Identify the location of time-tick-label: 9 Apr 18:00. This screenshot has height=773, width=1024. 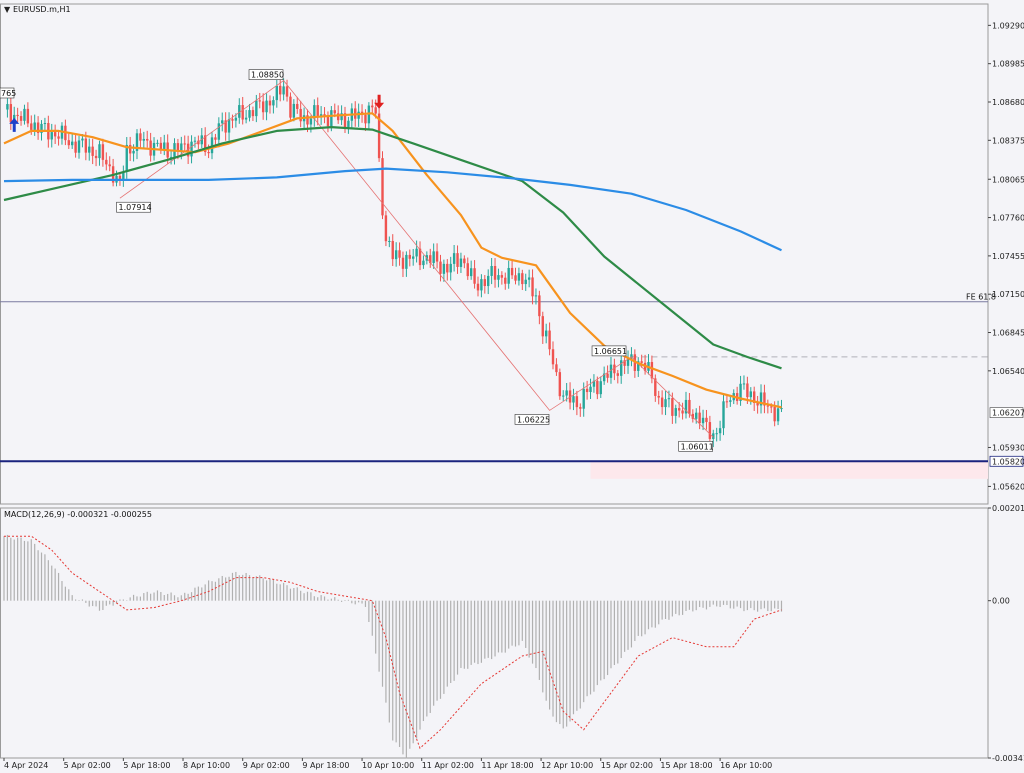
(325, 765).